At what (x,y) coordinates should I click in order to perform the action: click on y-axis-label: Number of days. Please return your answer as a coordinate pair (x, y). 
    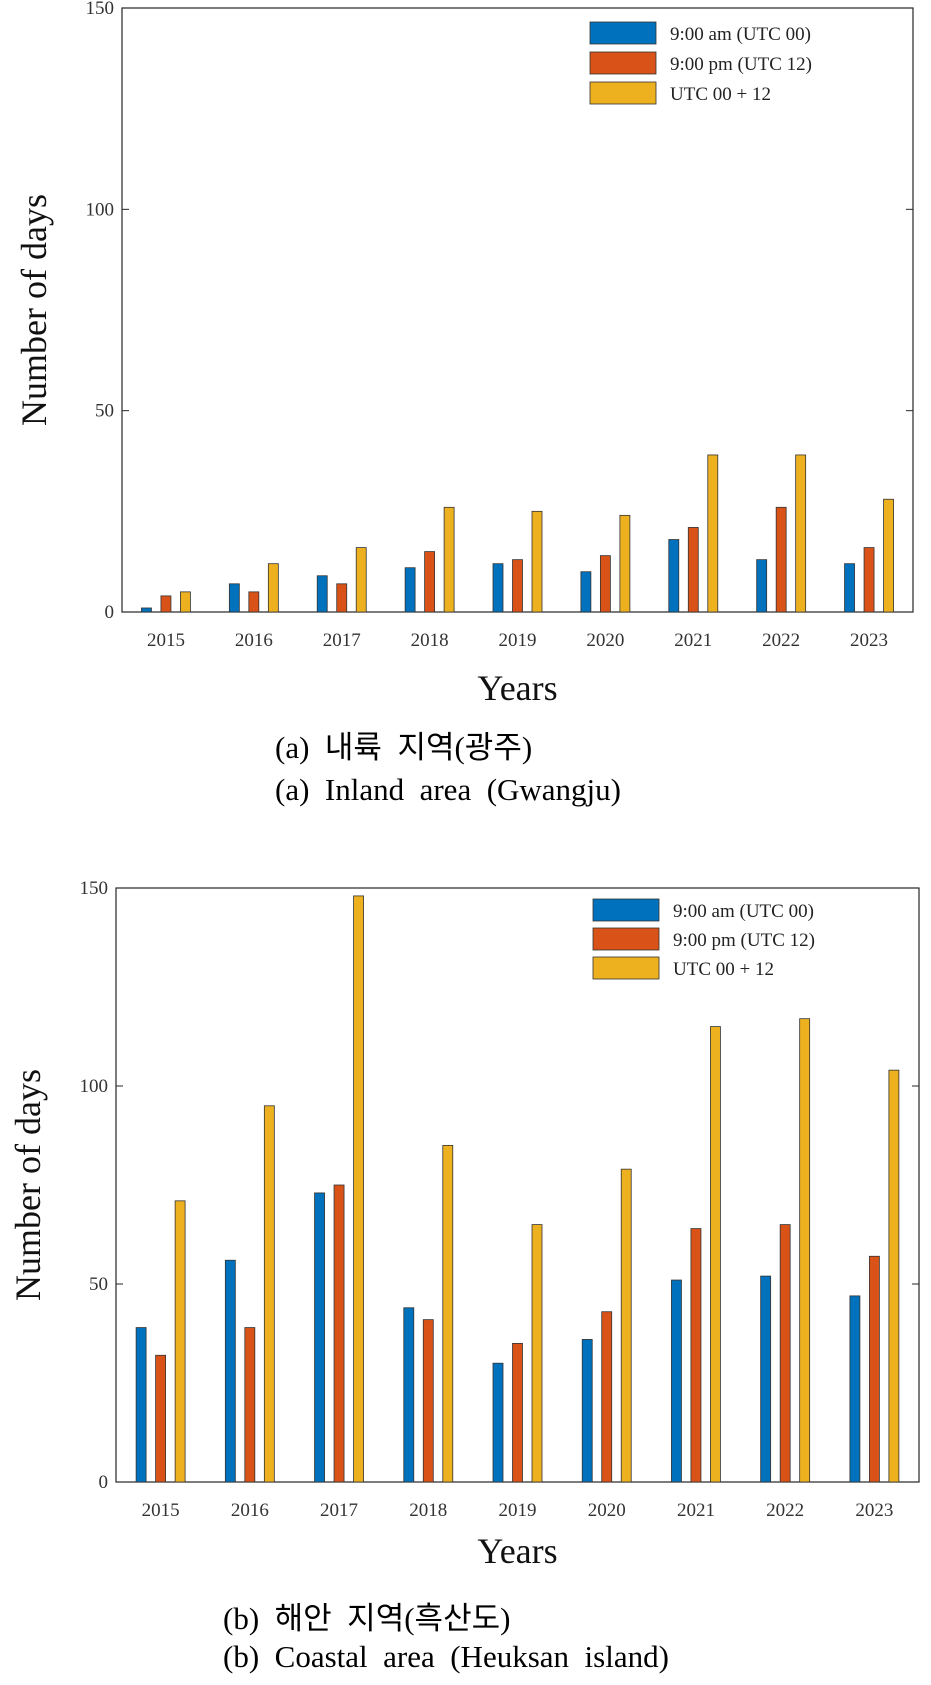
    Looking at the image, I should click on (34, 310).